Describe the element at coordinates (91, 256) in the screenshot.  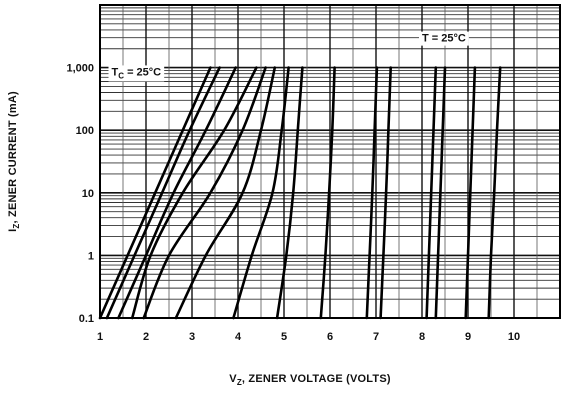
I see `y-tick-label: 1` at that location.